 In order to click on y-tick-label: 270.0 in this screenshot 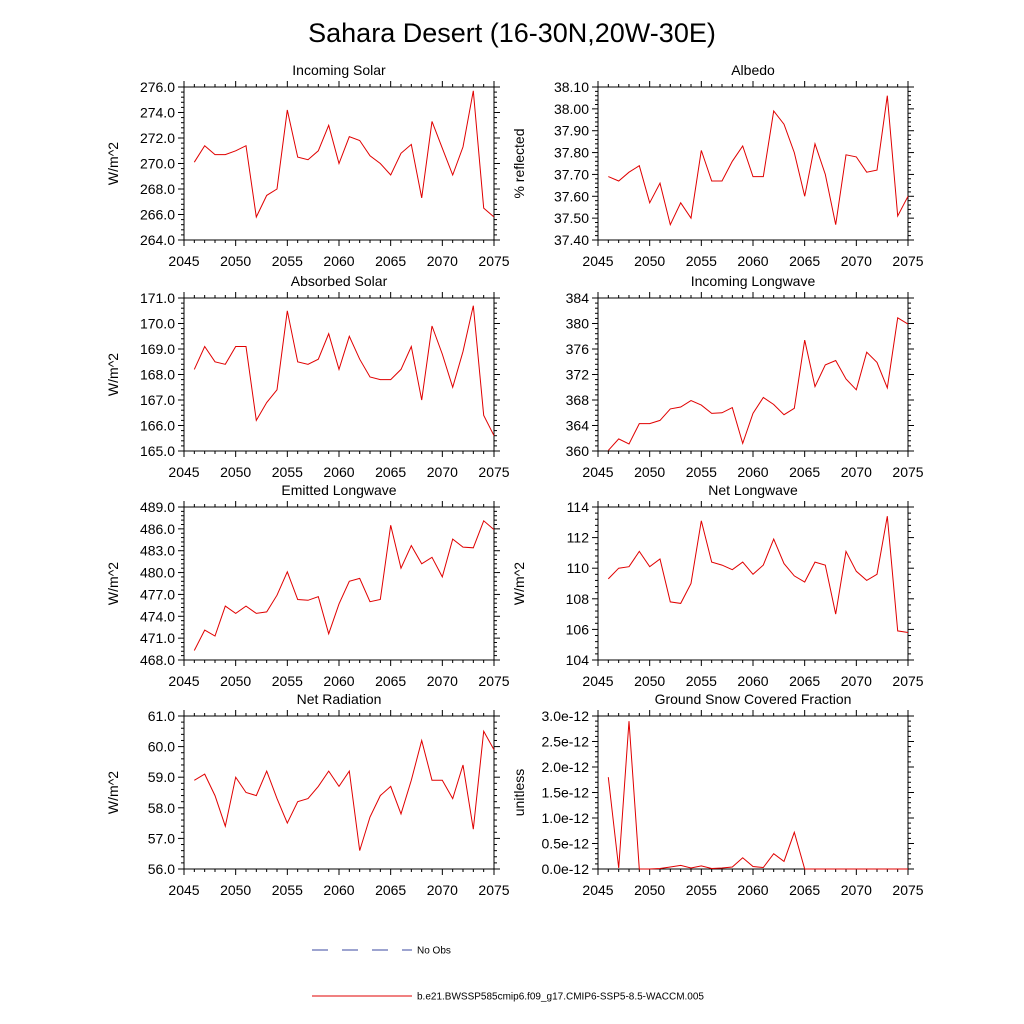, I will do `click(157, 164)`.